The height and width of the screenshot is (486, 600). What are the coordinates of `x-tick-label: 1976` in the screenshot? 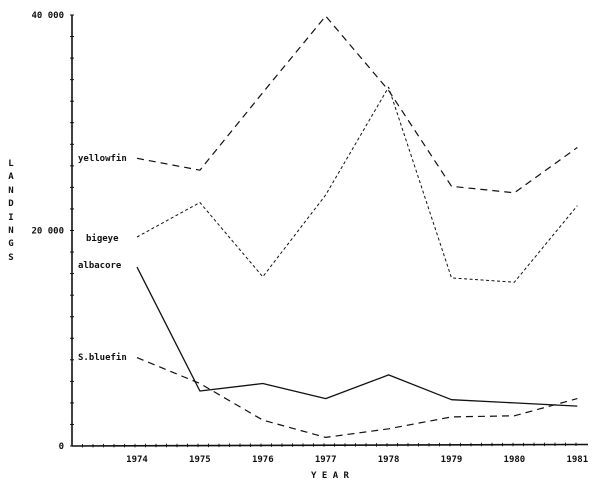 It's located at (263, 460).